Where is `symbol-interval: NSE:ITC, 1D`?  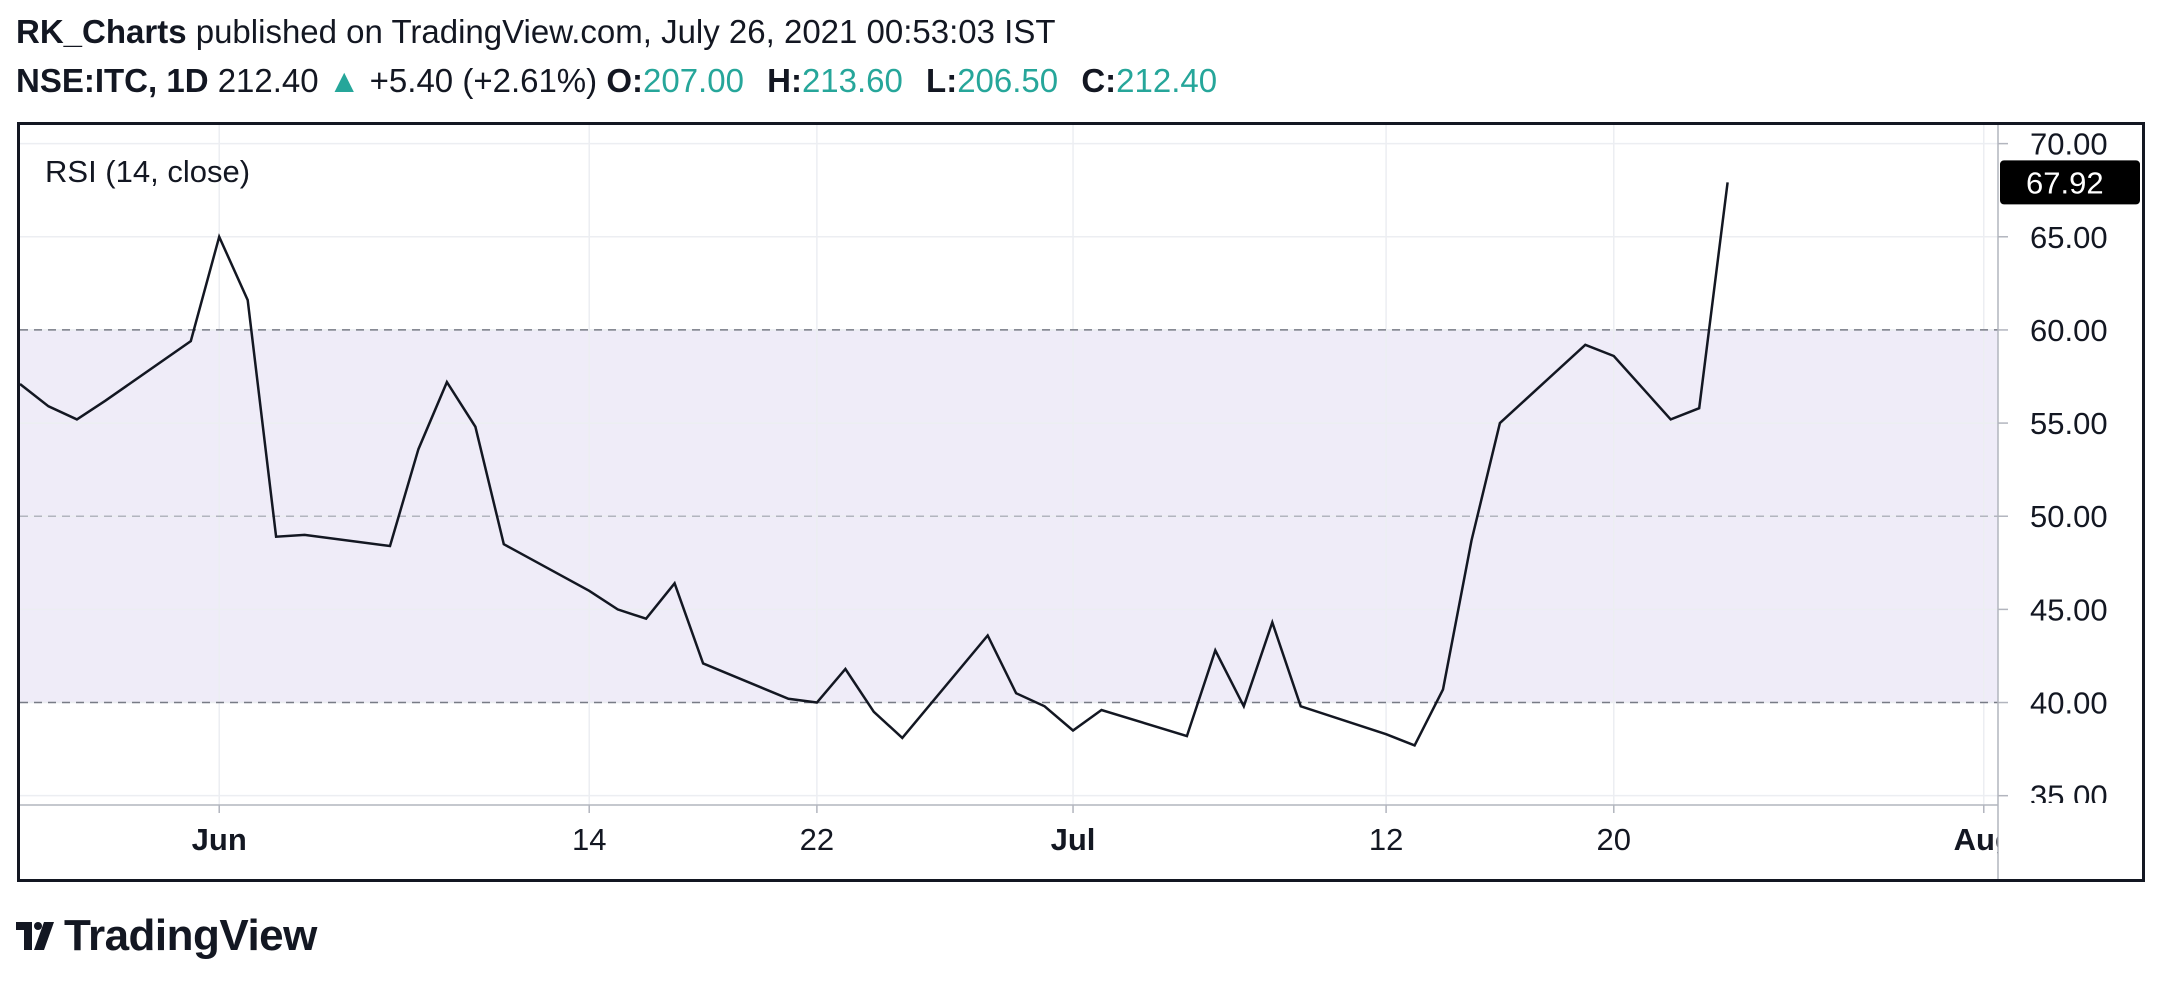 symbol-interval: NSE:ITC, 1D is located at coordinates (112, 80).